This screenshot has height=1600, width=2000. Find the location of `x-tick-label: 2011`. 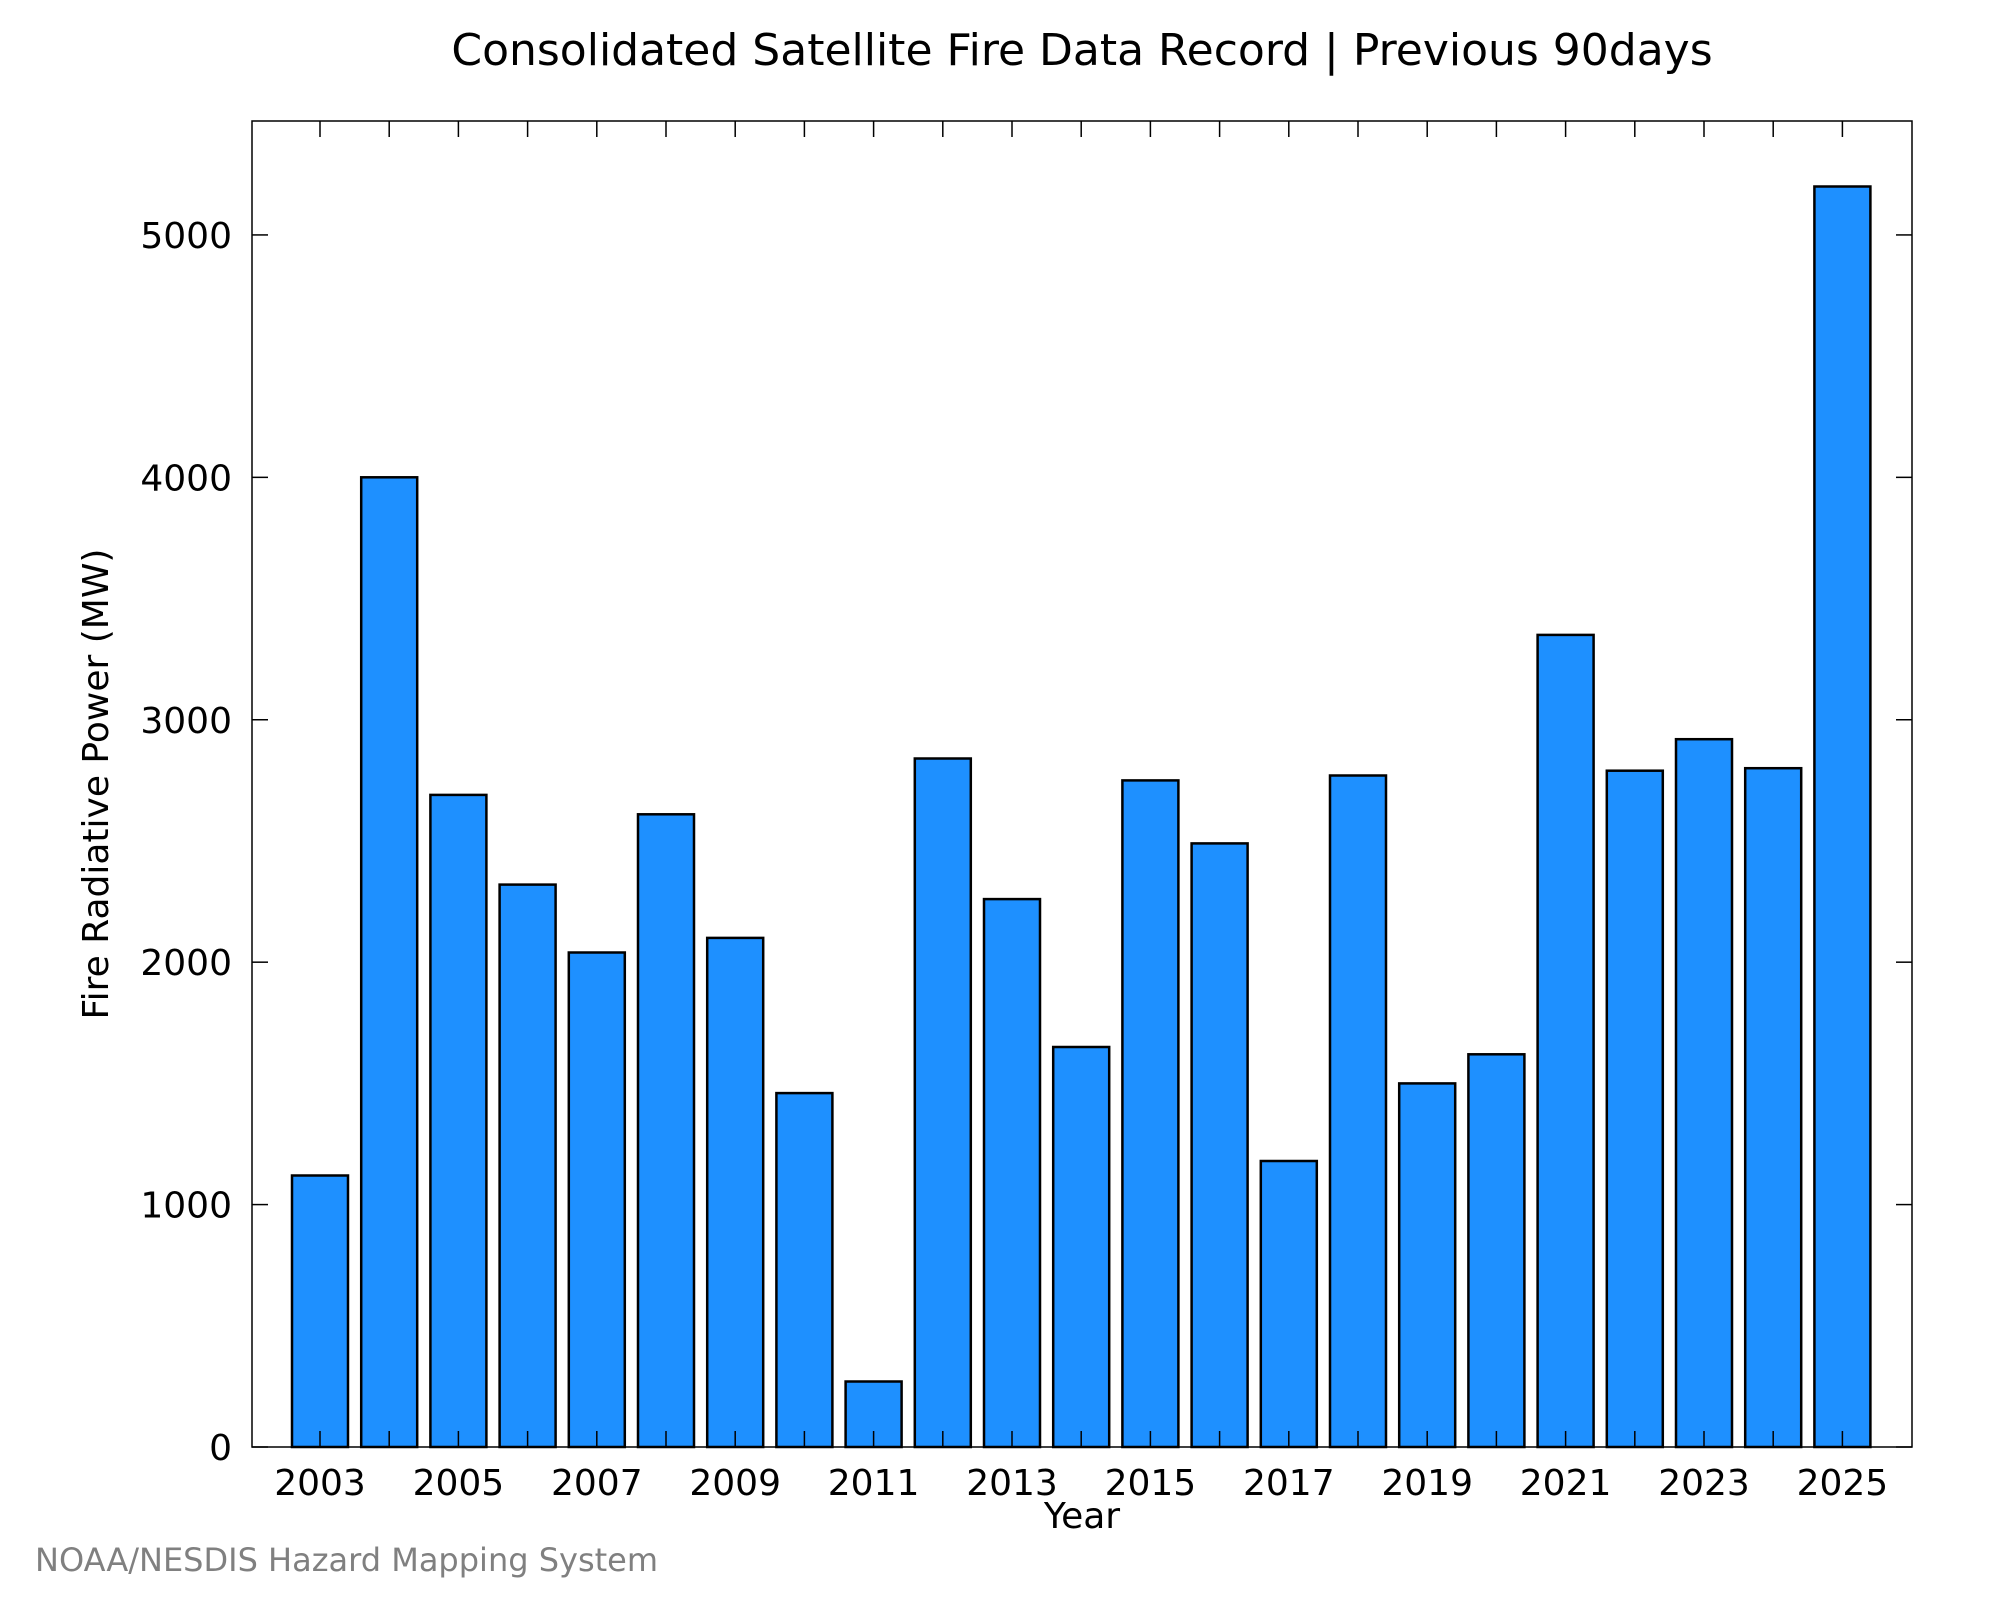

x-tick-label: 2011 is located at coordinates (874, 1483).